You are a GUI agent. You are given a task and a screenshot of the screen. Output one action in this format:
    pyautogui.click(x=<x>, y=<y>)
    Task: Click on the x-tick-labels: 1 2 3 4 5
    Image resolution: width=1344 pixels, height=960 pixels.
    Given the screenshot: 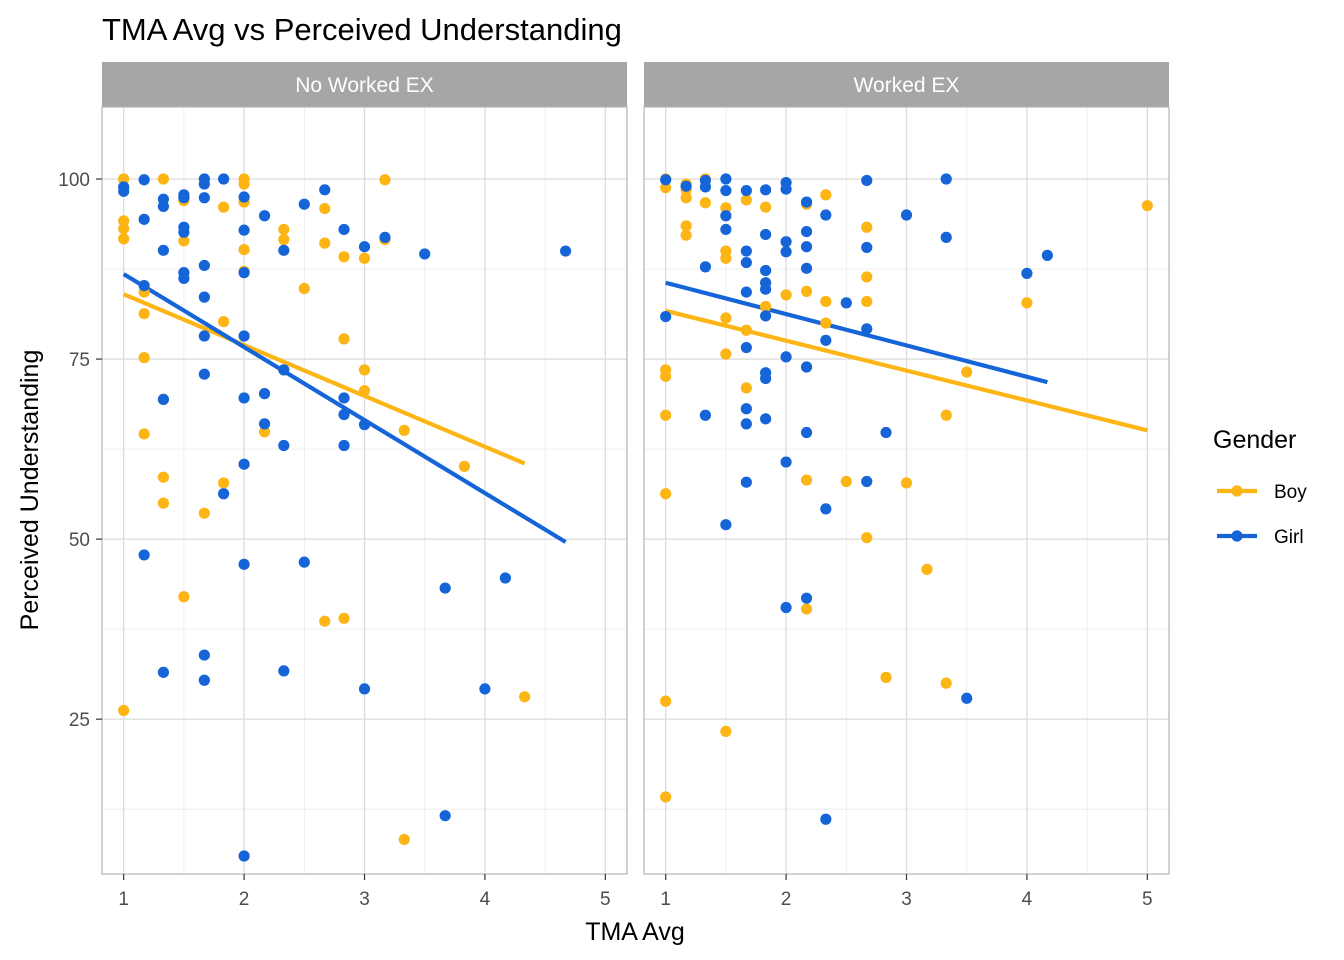 What is the action you would take?
    pyautogui.click(x=906, y=892)
    